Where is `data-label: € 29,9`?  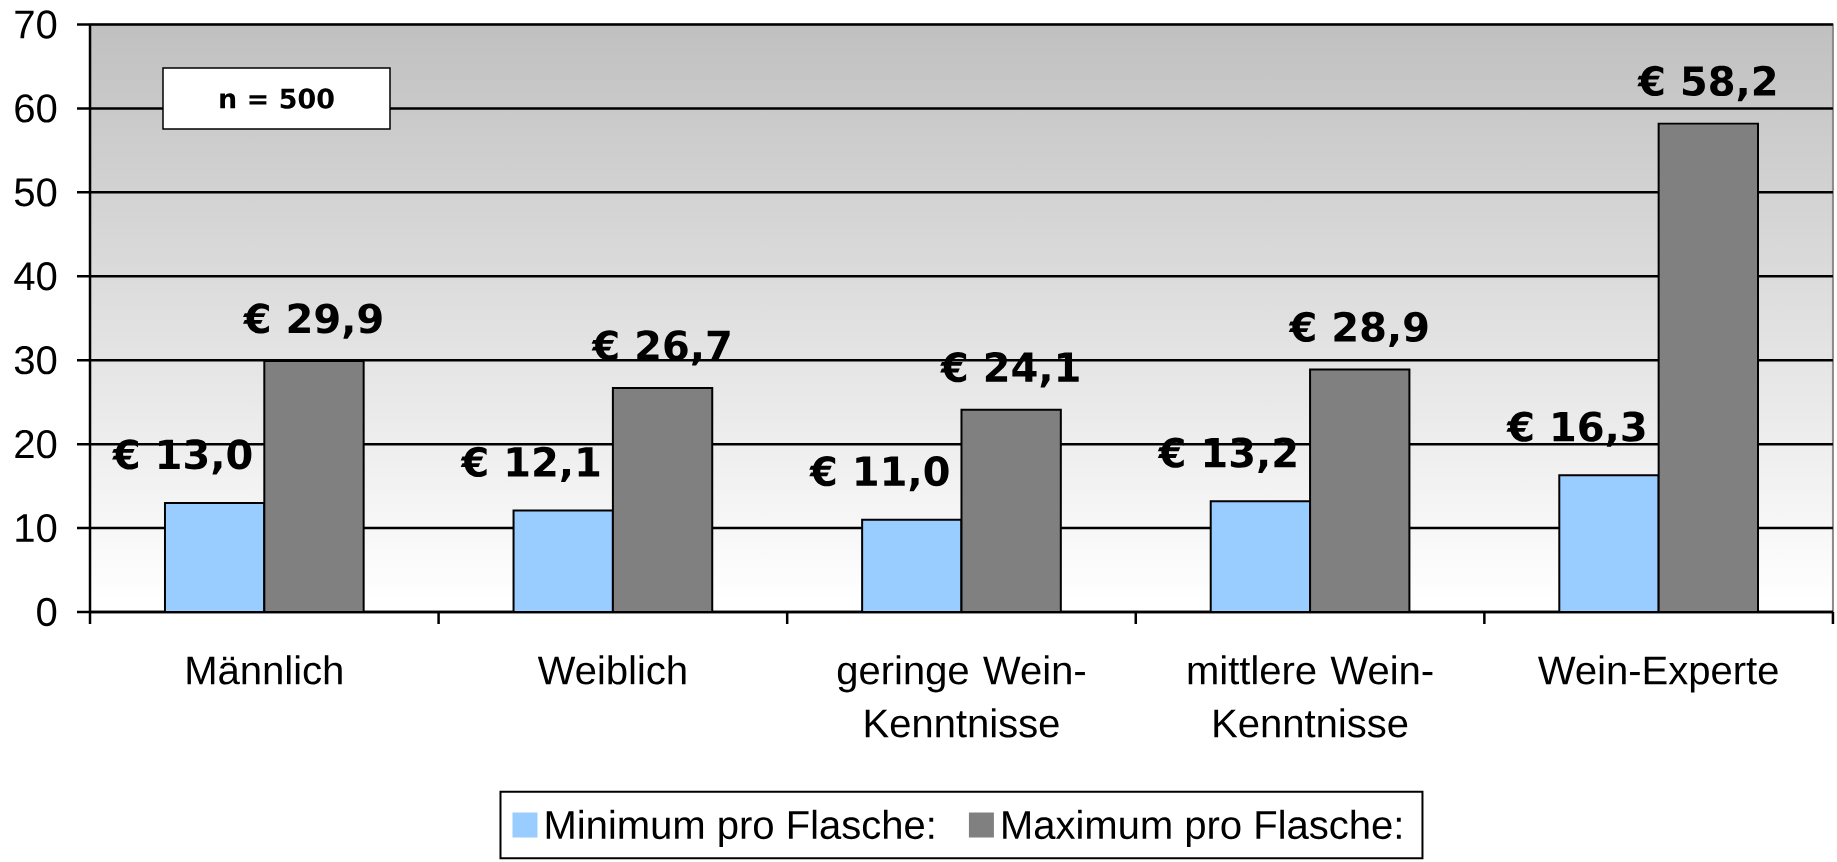
data-label: € 29,9 is located at coordinates (312, 321).